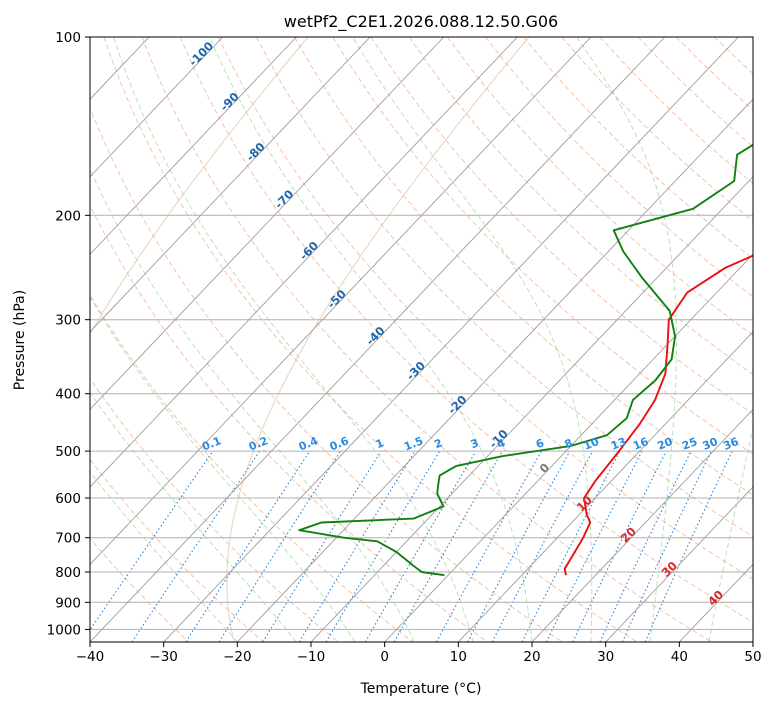 This screenshot has width=775, height=708. I want to click on x-tick-label: 40, so click(679, 657).